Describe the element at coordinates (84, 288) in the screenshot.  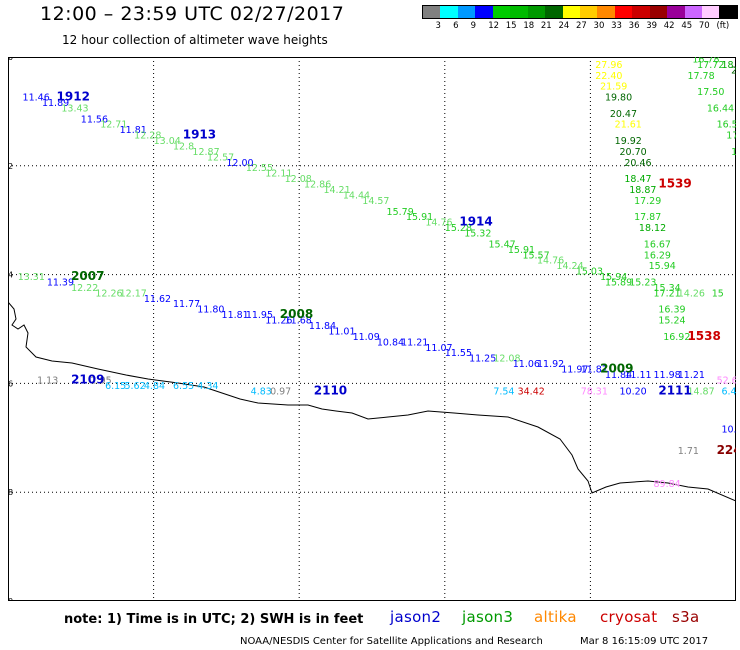
I see `swh-value-label: 12.22` at that location.